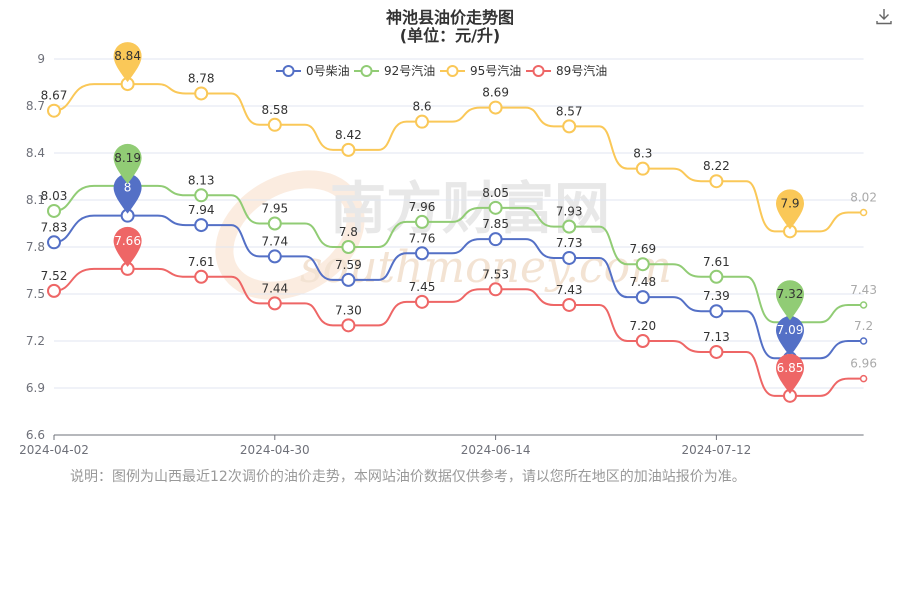 The image size is (900, 600). I want to click on chart-subtitle: (单位：元/升), so click(450, 35).